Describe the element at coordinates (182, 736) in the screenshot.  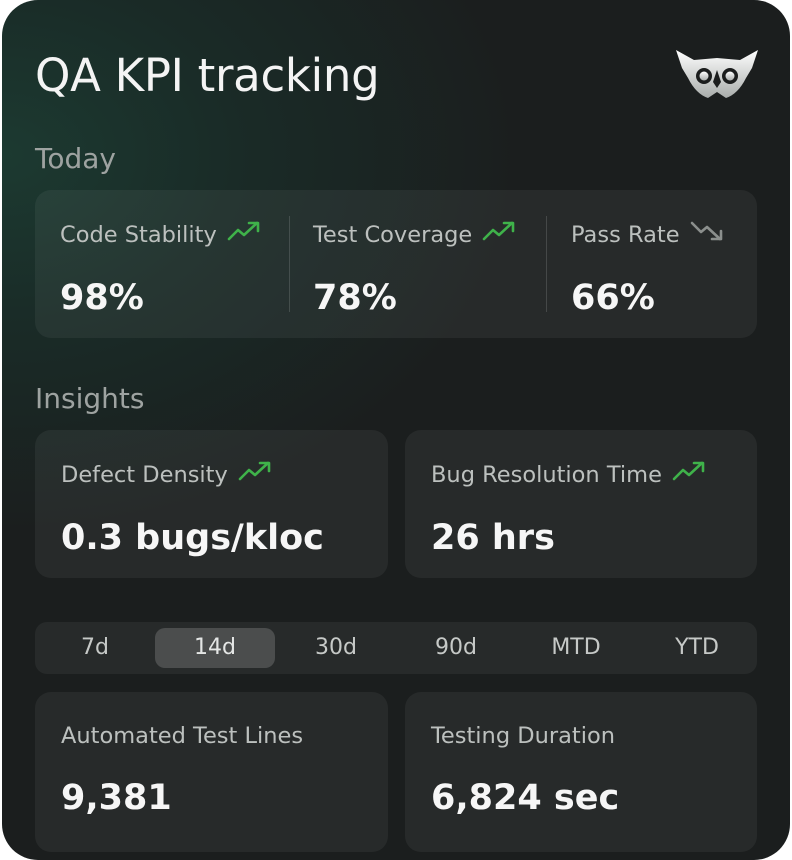
I see `stat-label: Automated Test Lines` at that location.